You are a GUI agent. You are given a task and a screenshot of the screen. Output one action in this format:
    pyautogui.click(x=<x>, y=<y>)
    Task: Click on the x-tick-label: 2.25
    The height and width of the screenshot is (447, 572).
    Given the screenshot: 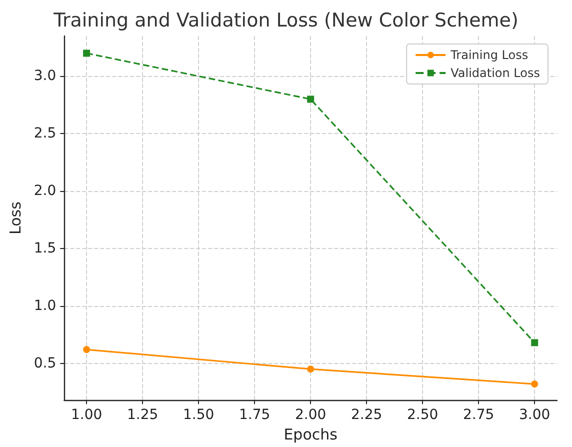 What is the action you would take?
    pyautogui.click(x=366, y=415)
    